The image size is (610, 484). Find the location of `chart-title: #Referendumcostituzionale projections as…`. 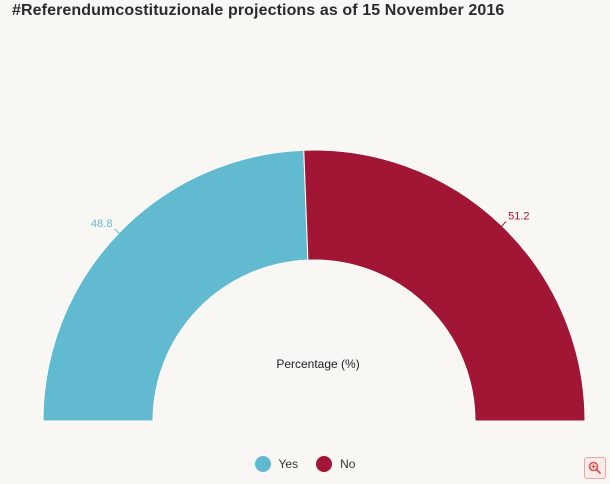

chart-title: #Referendumcostituzionale projections as… is located at coordinates (258, 10).